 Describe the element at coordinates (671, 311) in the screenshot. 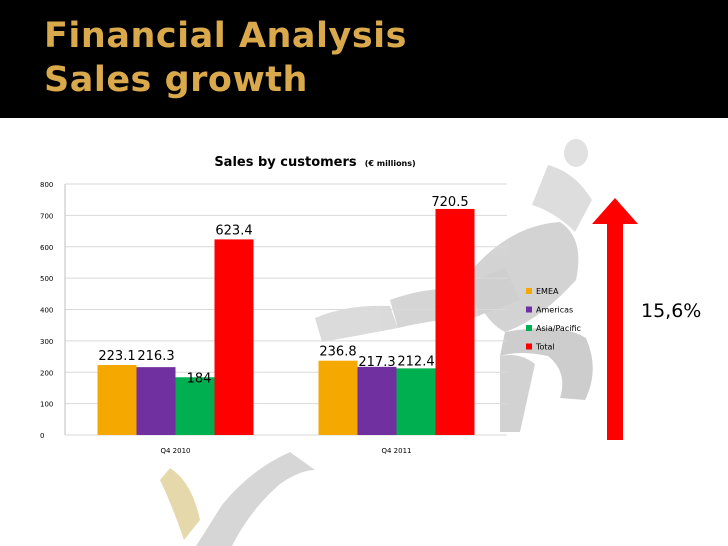

I see `growth-percentage-label: 15,6%` at that location.